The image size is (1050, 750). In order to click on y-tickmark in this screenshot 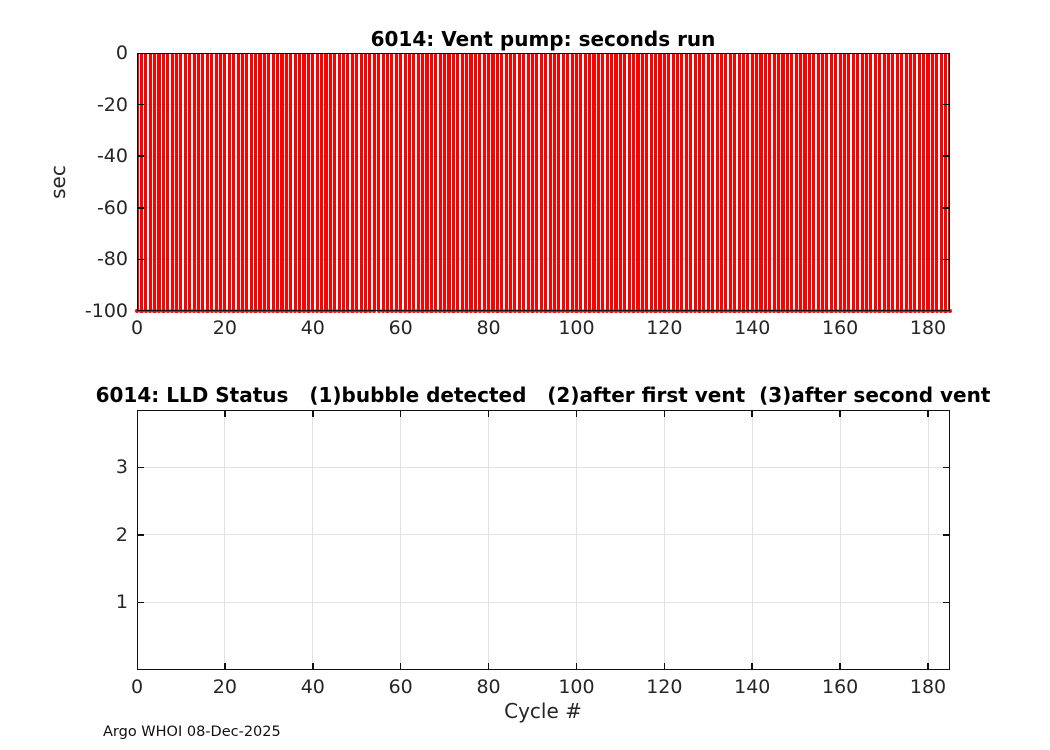, I will do `click(140, 104)`.